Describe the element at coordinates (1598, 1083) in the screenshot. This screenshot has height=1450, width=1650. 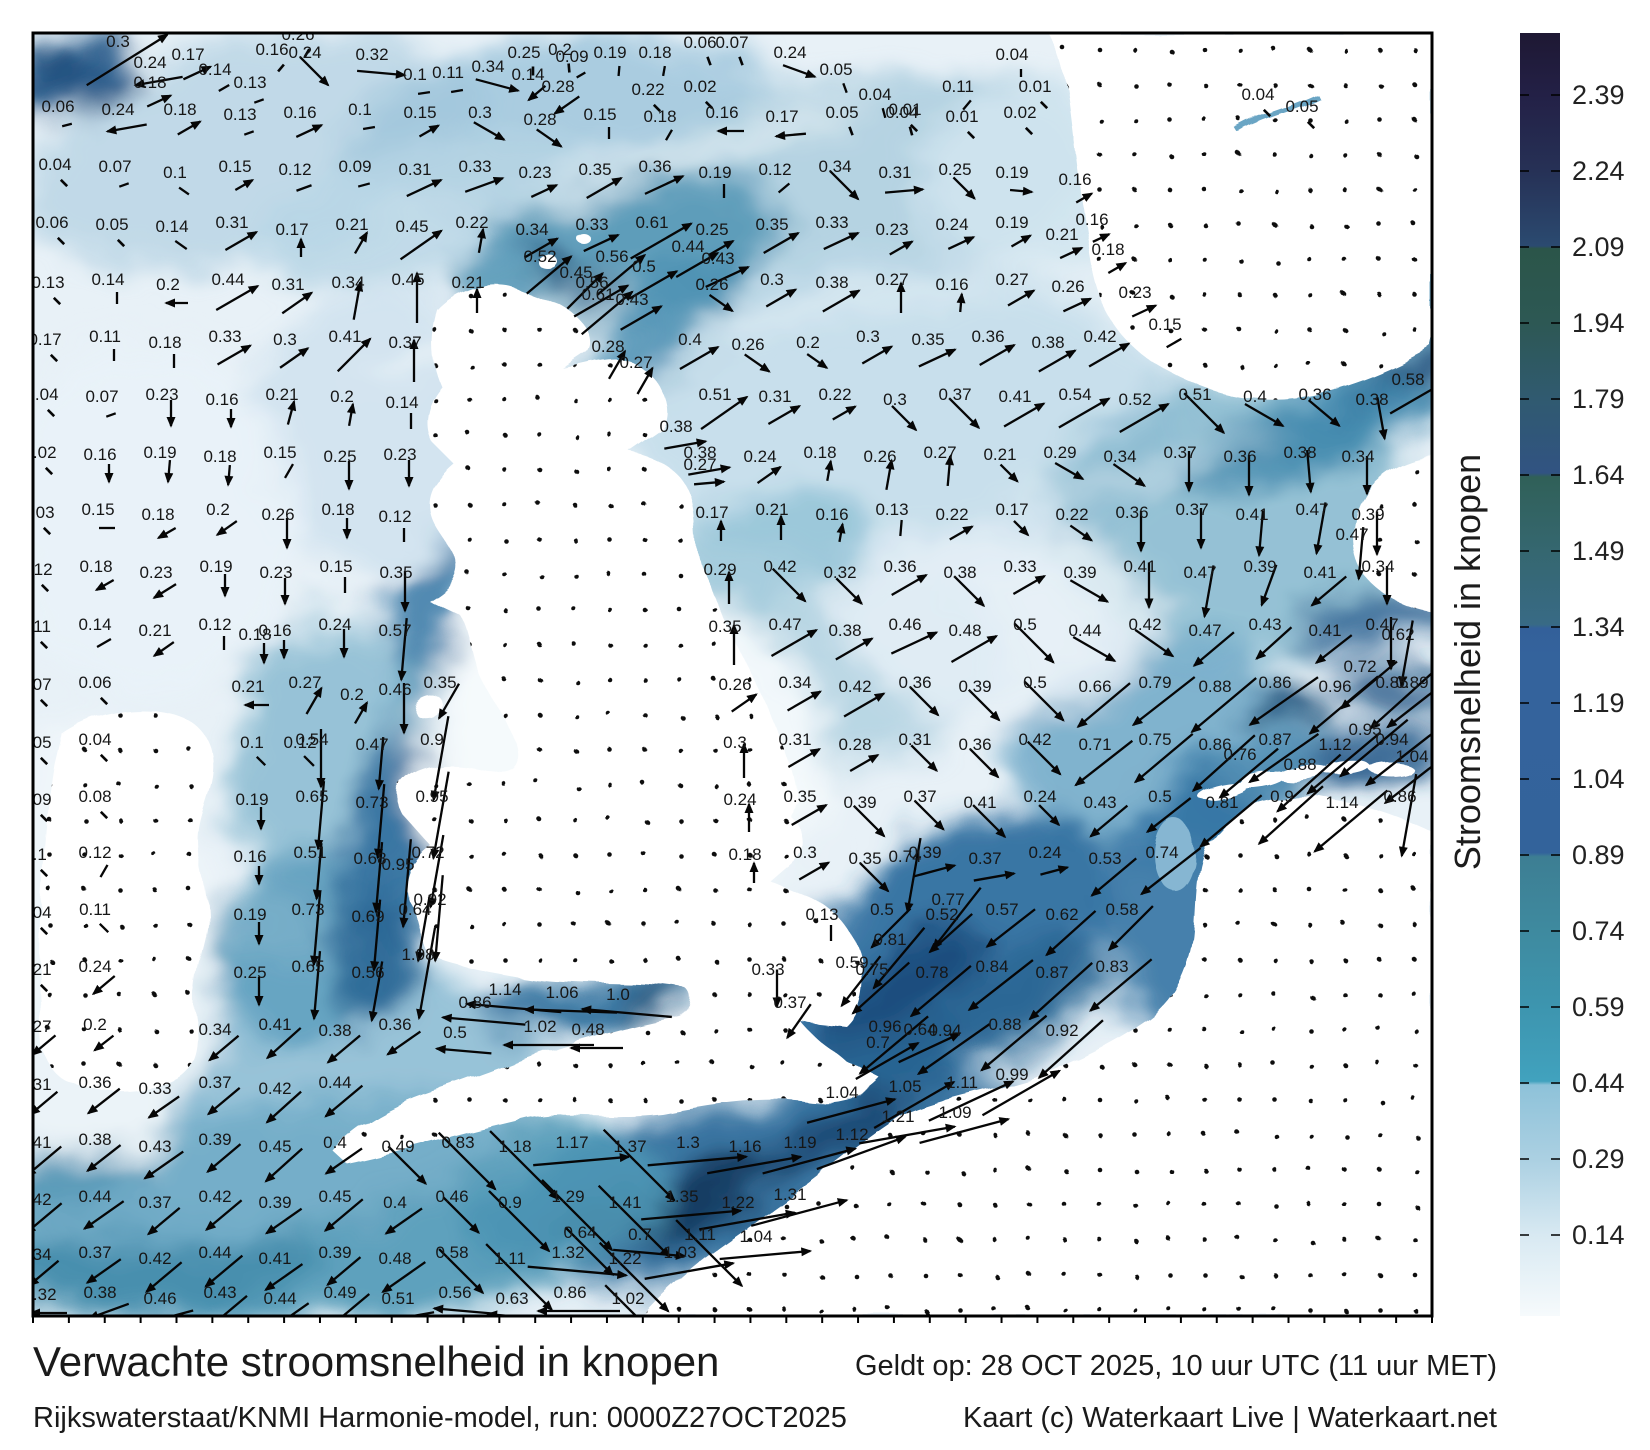
I see `colorbar-tick-label: 0.44` at that location.